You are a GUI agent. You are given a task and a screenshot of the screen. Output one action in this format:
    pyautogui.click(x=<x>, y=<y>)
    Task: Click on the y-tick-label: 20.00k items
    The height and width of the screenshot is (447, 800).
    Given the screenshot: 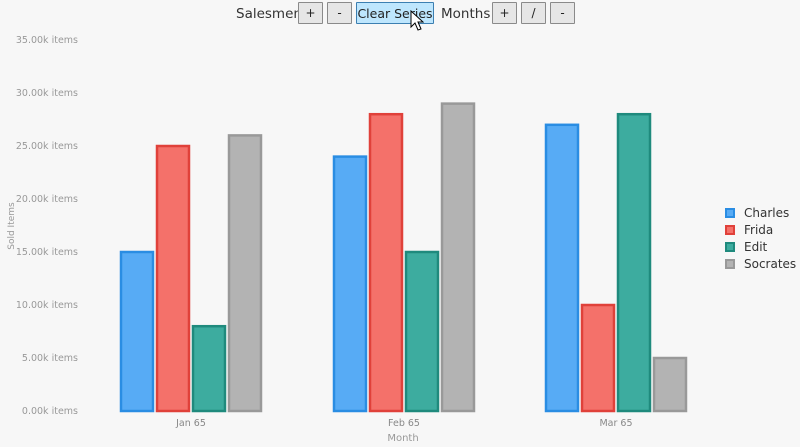 What is the action you would take?
    pyautogui.click(x=47, y=199)
    